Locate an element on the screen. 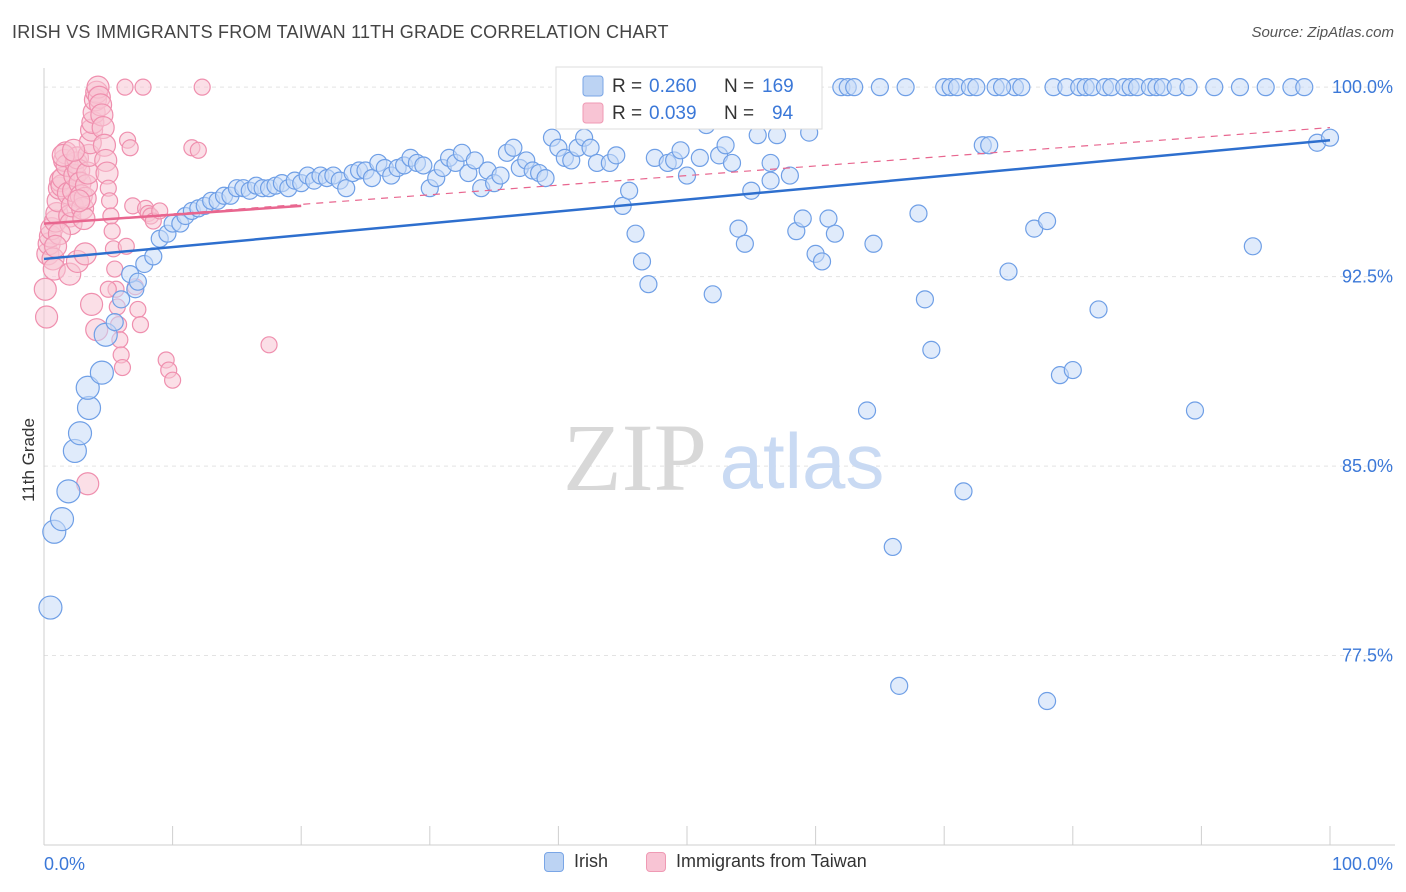  source-label: Source: ZipAtlas.com is located at coordinates (1322, 32).